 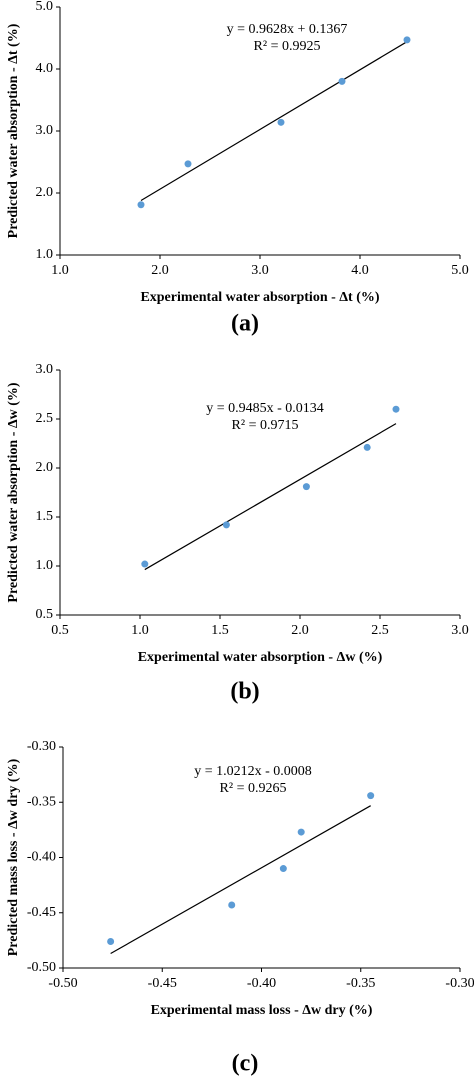 What do you see at coordinates (41, 912) in the screenshot?
I see `y-tick-label: -0.45` at bounding box center [41, 912].